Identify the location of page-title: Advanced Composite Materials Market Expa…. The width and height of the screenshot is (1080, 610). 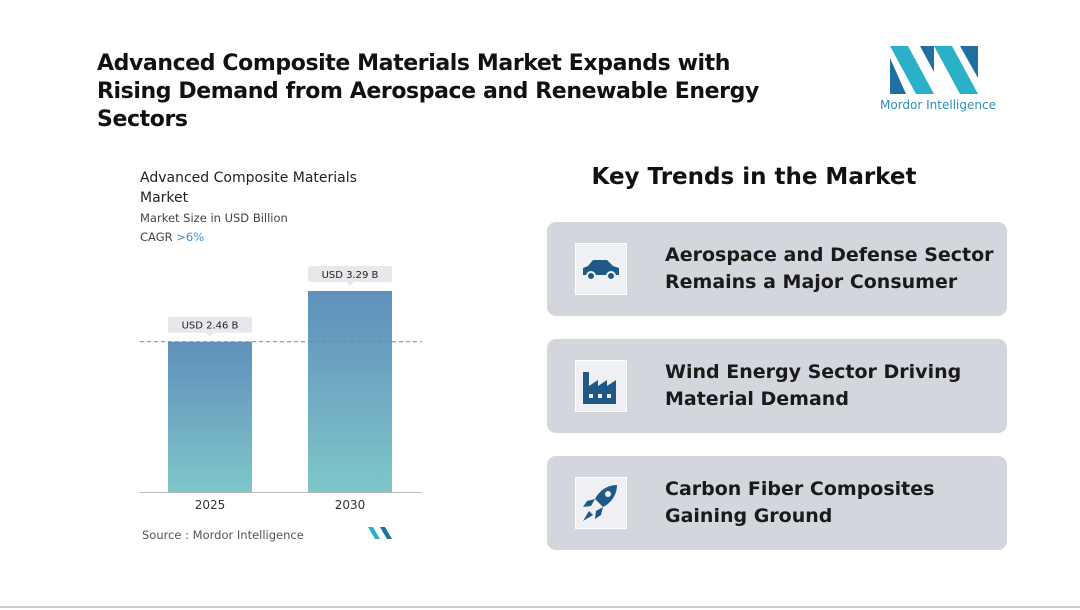
(428, 91).